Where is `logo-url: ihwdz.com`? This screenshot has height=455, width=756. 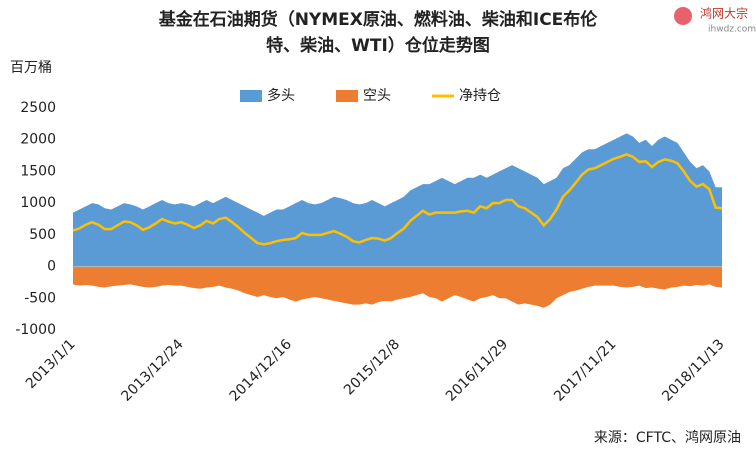
logo-url: ihwdz.com is located at coordinates (732, 30).